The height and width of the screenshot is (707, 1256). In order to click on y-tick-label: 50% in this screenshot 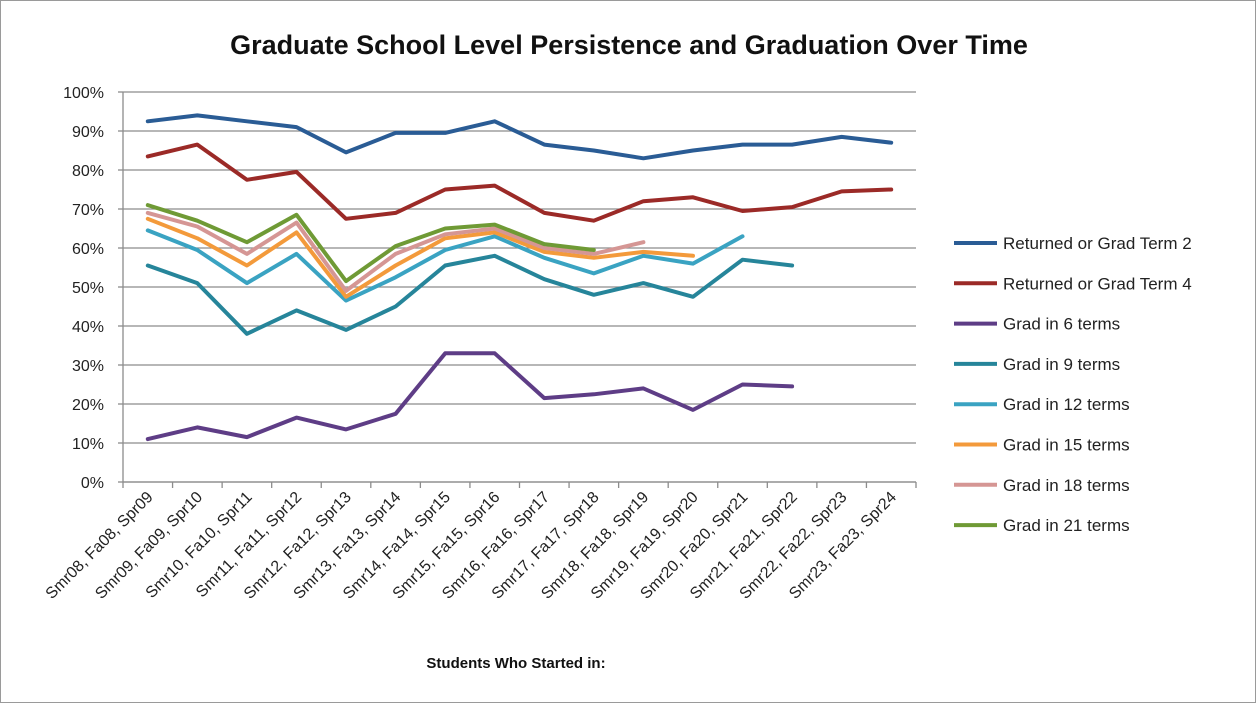, I will do `click(88, 288)`.